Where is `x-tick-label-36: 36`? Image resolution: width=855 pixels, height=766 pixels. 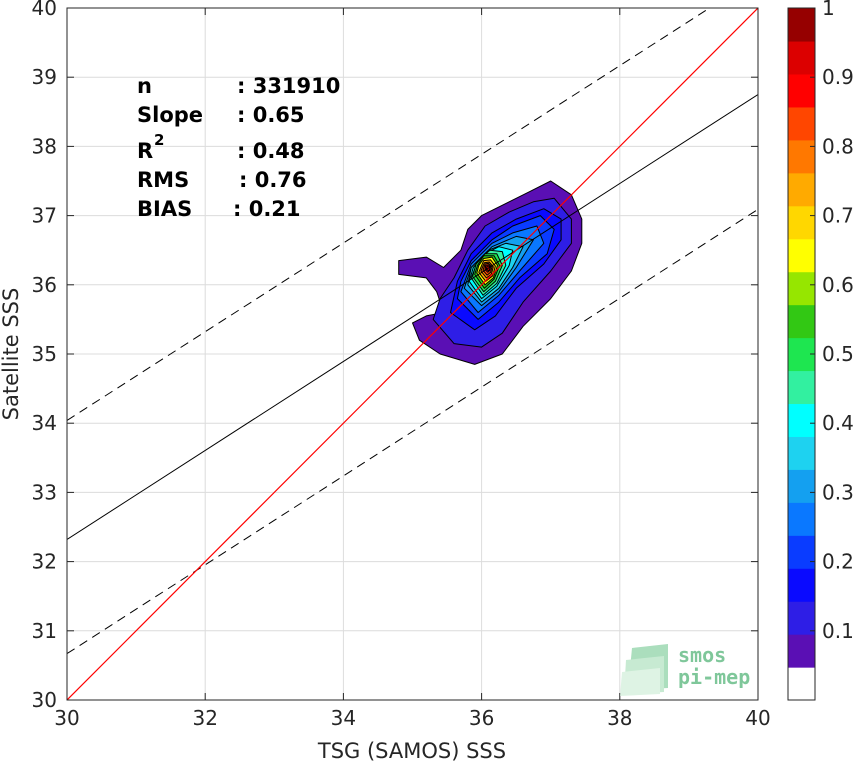
x-tick-label-36: 36 is located at coordinates (481, 718).